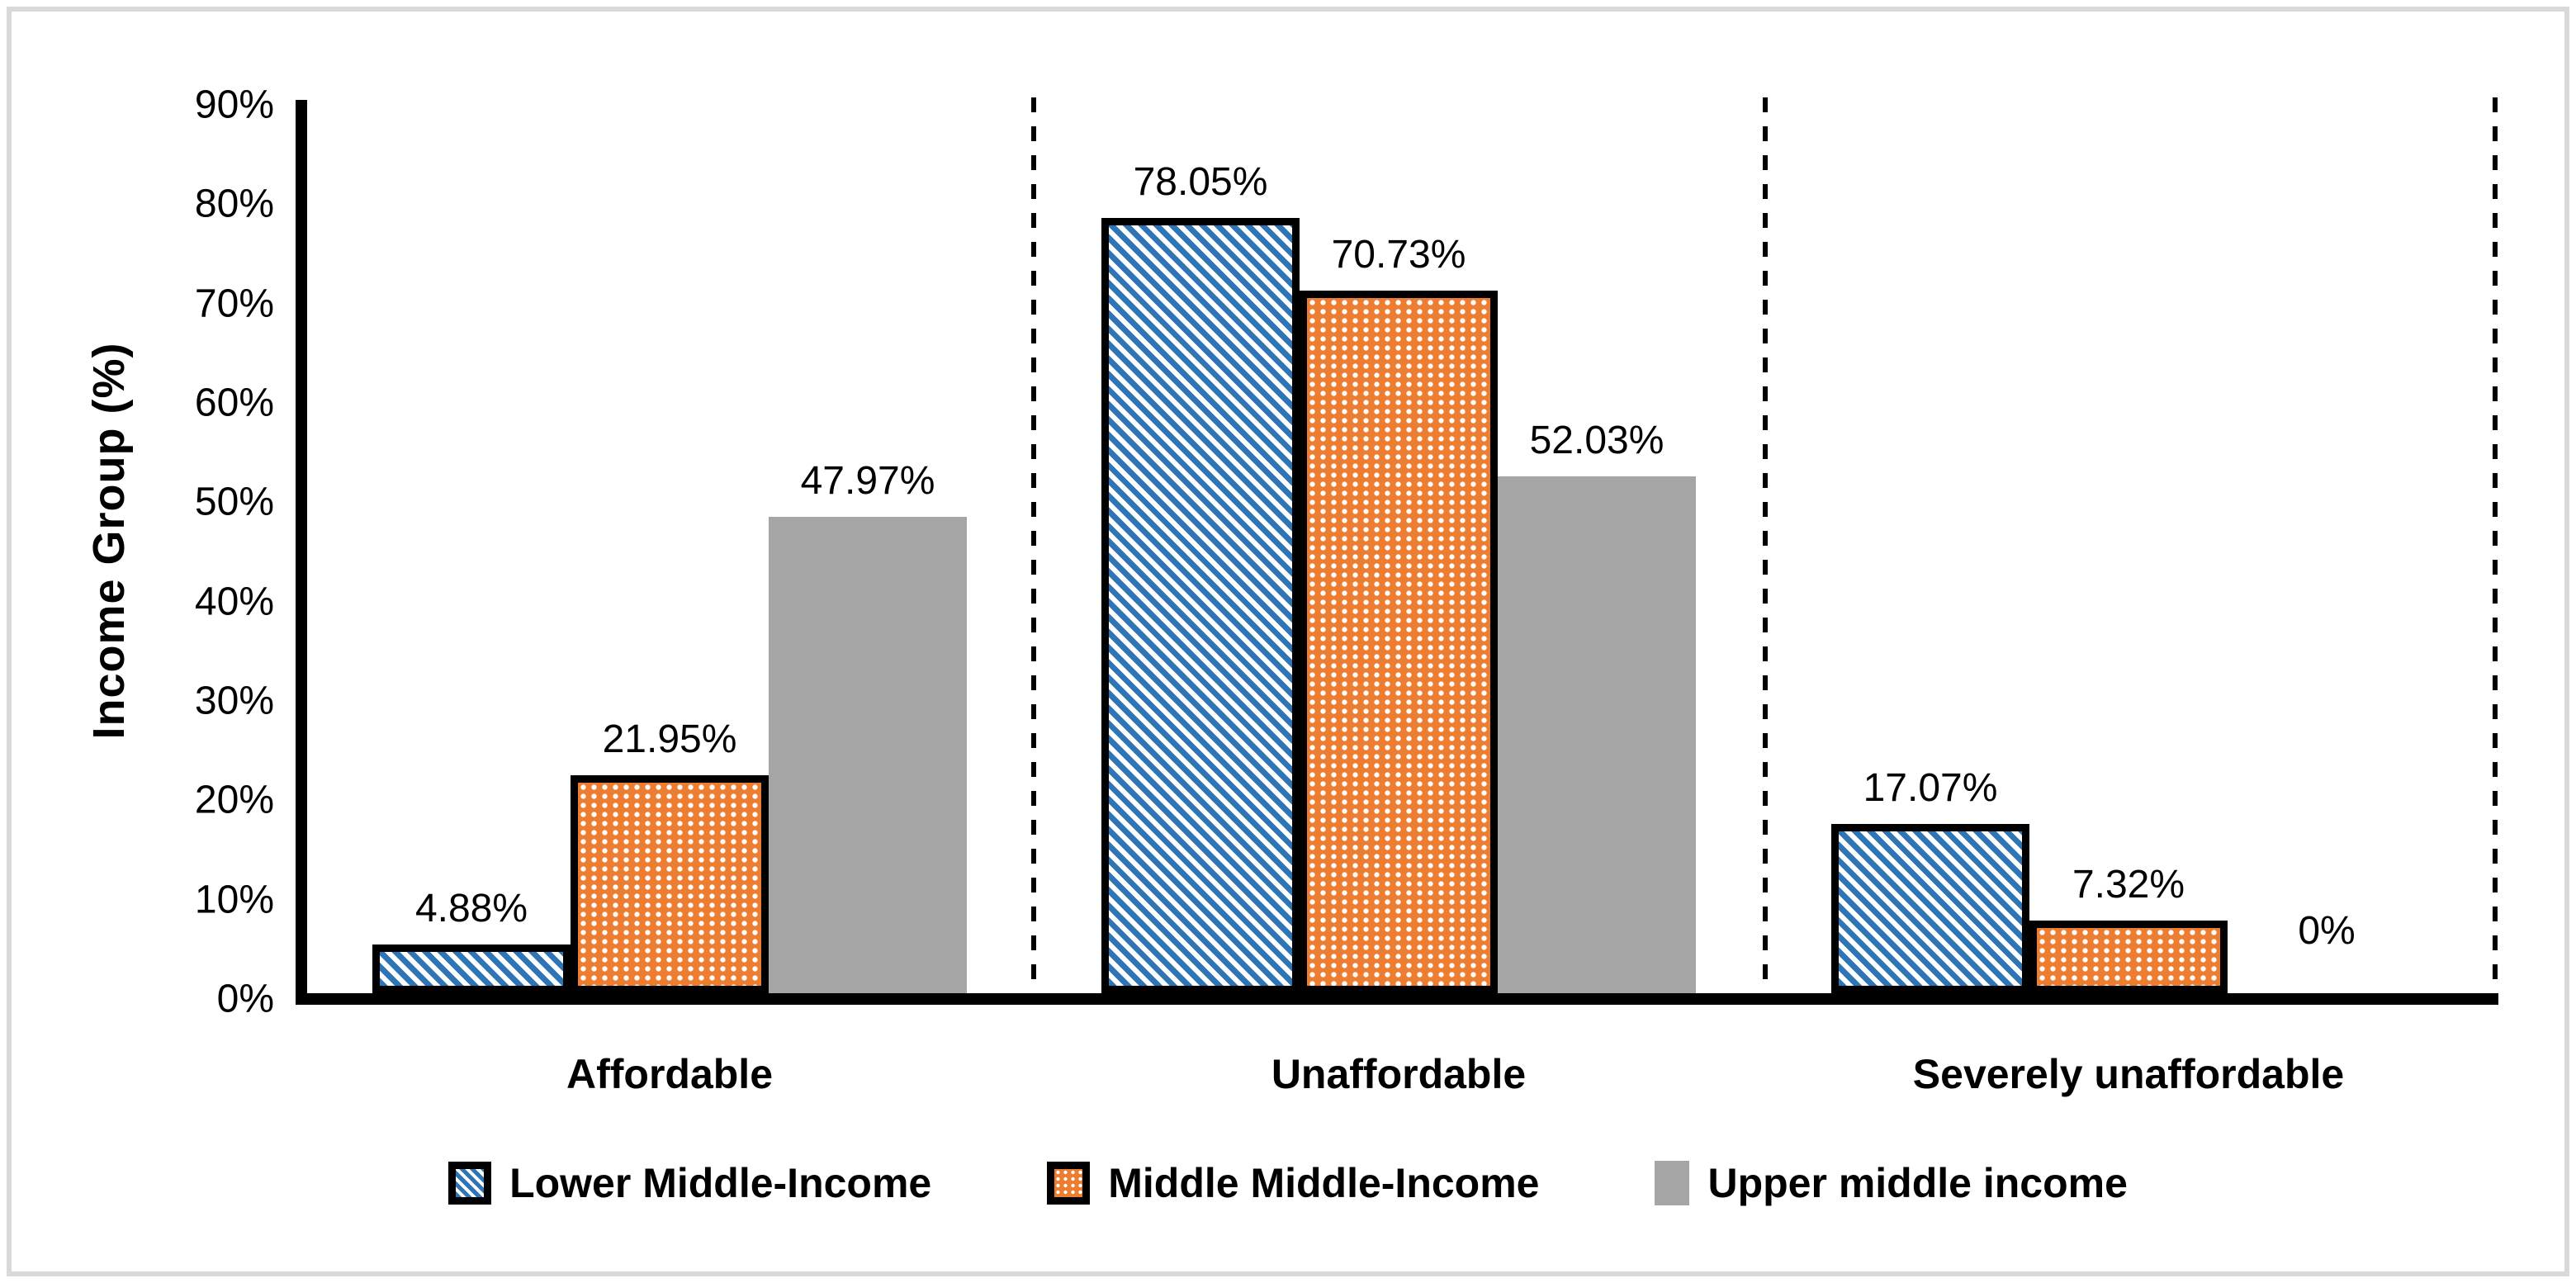 The image size is (2576, 1283). Describe the element at coordinates (470, 1183) in the screenshot. I see `legend-swatch-lower-middle-income` at that location.